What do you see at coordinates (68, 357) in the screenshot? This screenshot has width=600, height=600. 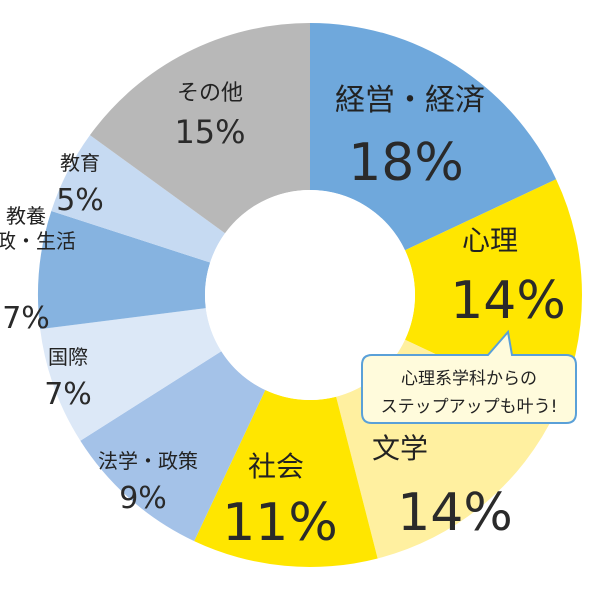 I see `slice-label-5: 国際` at bounding box center [68, 357].